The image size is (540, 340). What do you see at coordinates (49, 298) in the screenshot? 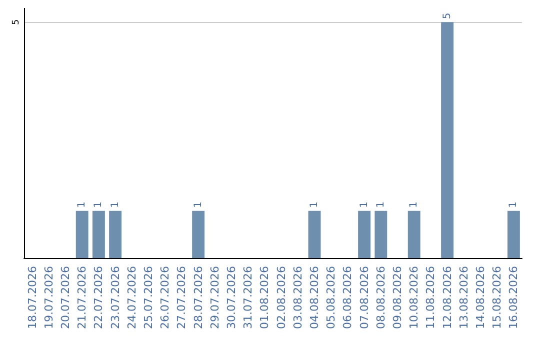
I see `x-tick-label: 19.07.2026` at bounding box center [49, 298].